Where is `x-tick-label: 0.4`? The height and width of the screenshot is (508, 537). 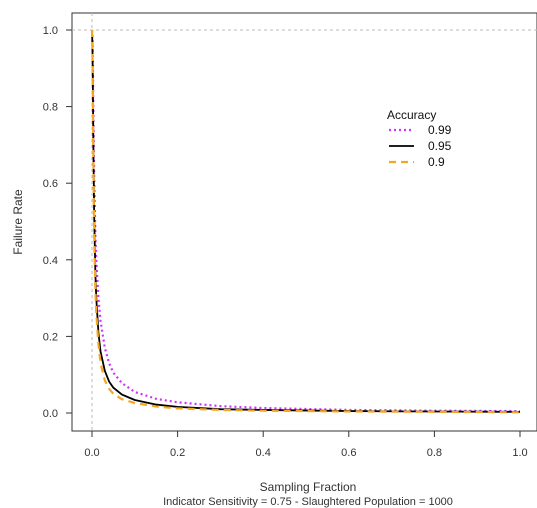
x-tick-label: 0.4 is located at coordinates (263, 453).